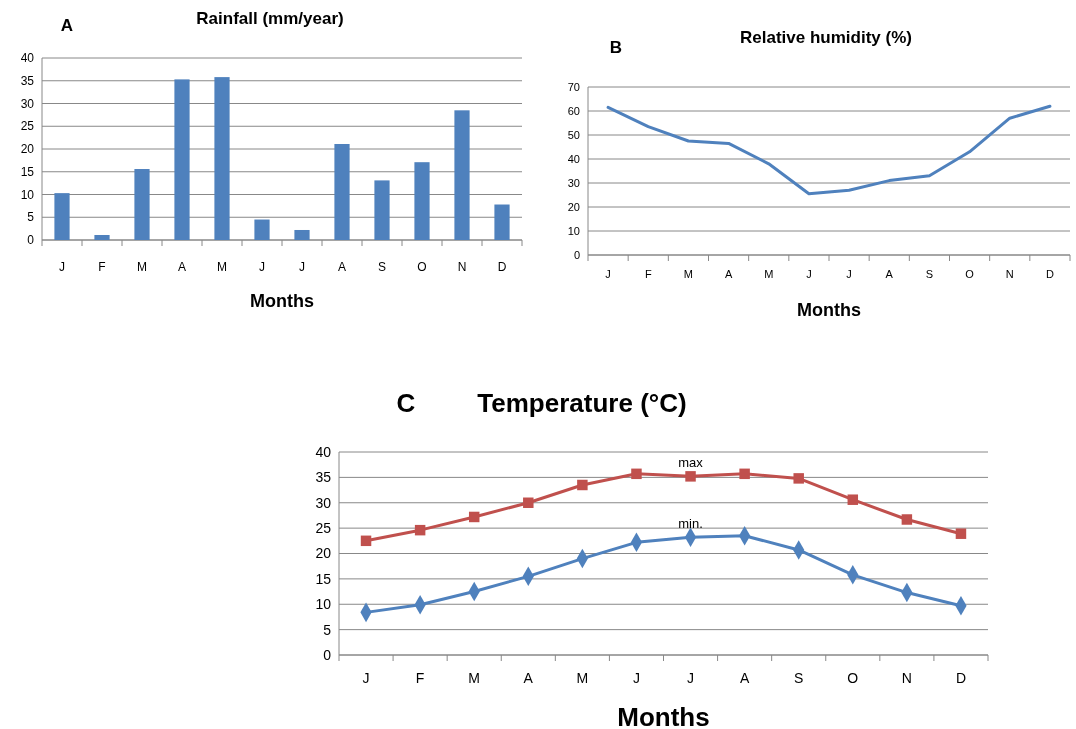 This screenshot has height=729, width=1076. Describe the element at coordinates (406, 403) in the screenshot. I see `text: C` at that location.